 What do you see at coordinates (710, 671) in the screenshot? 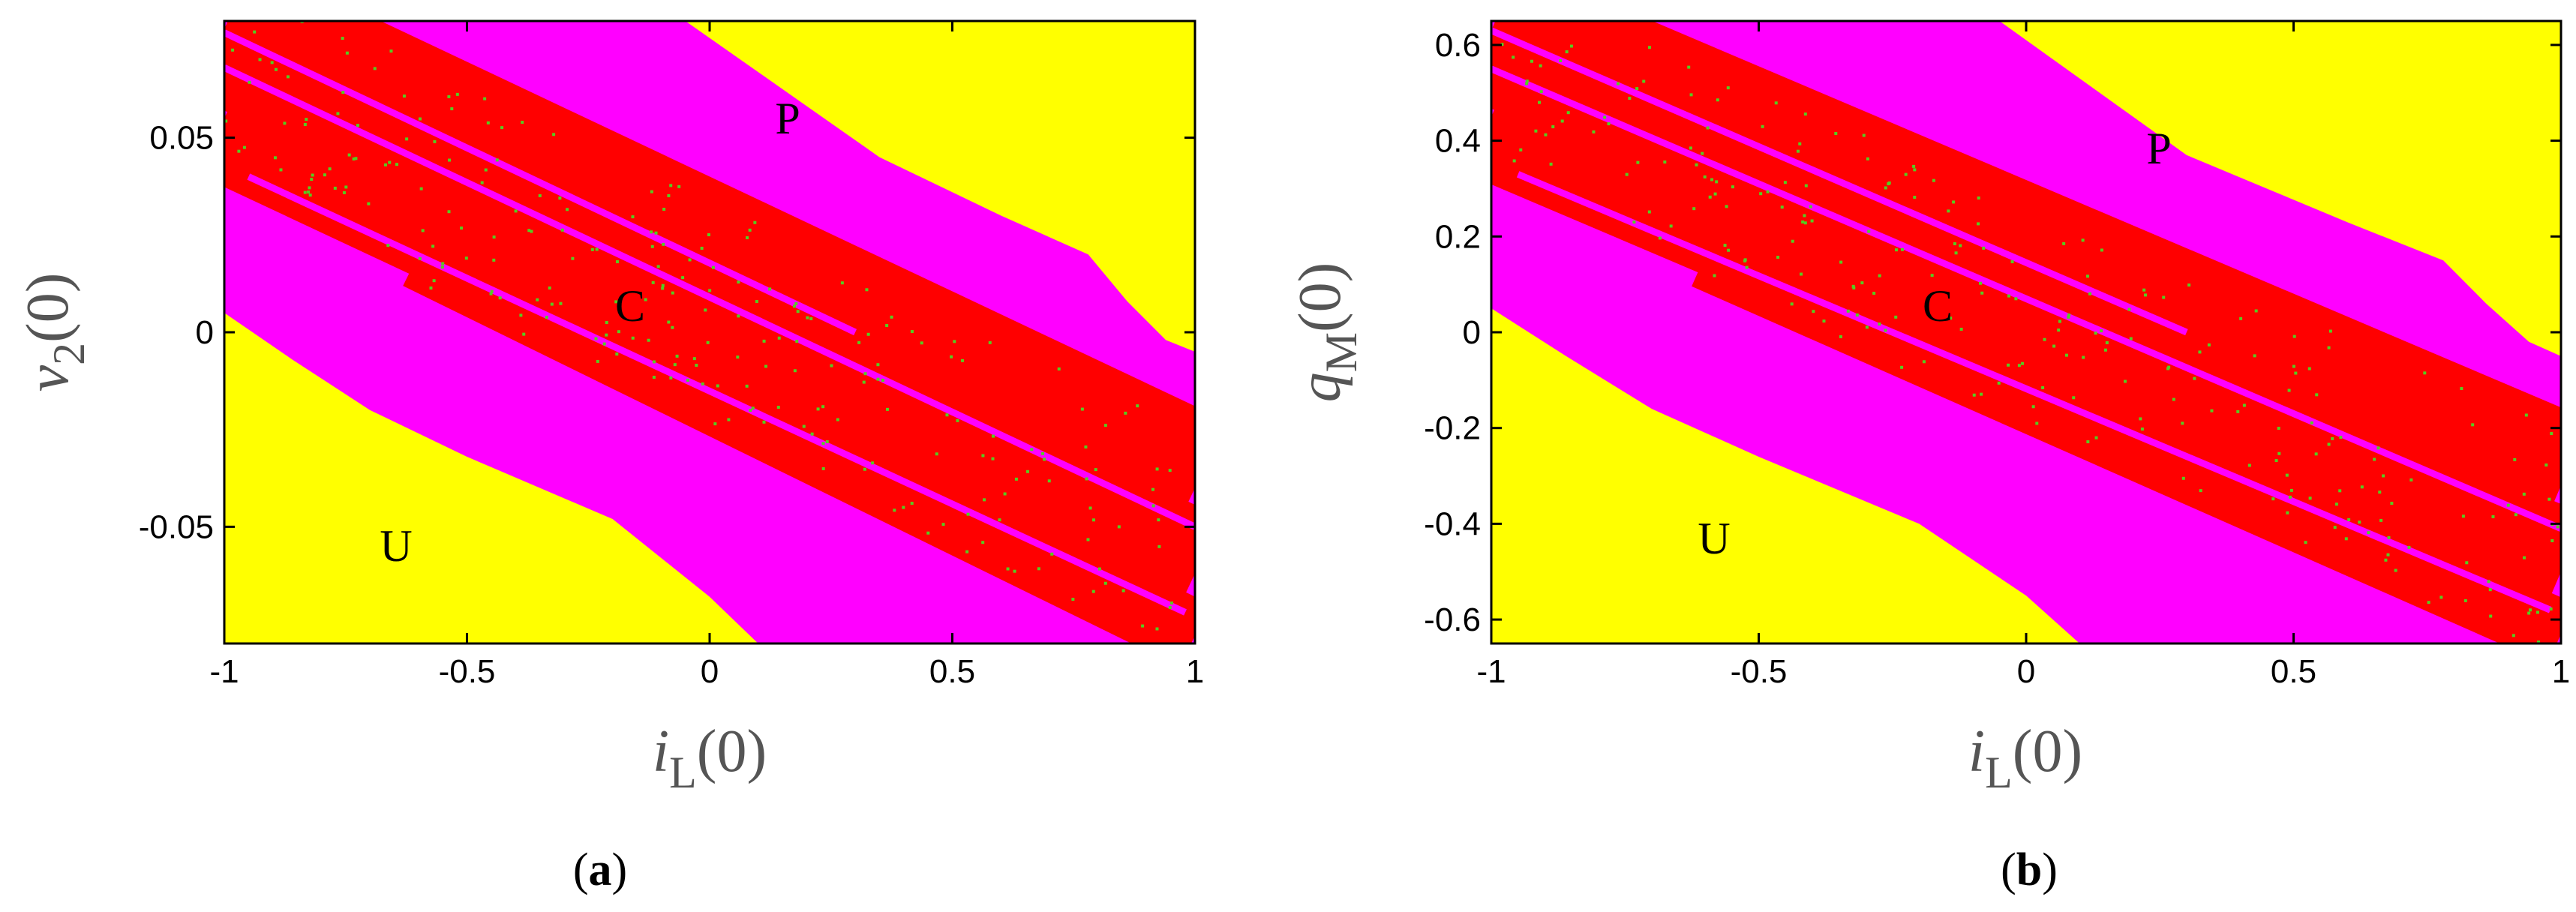
I see `panel-a-x-tick-label: 0` at bounding box center [710, 671].